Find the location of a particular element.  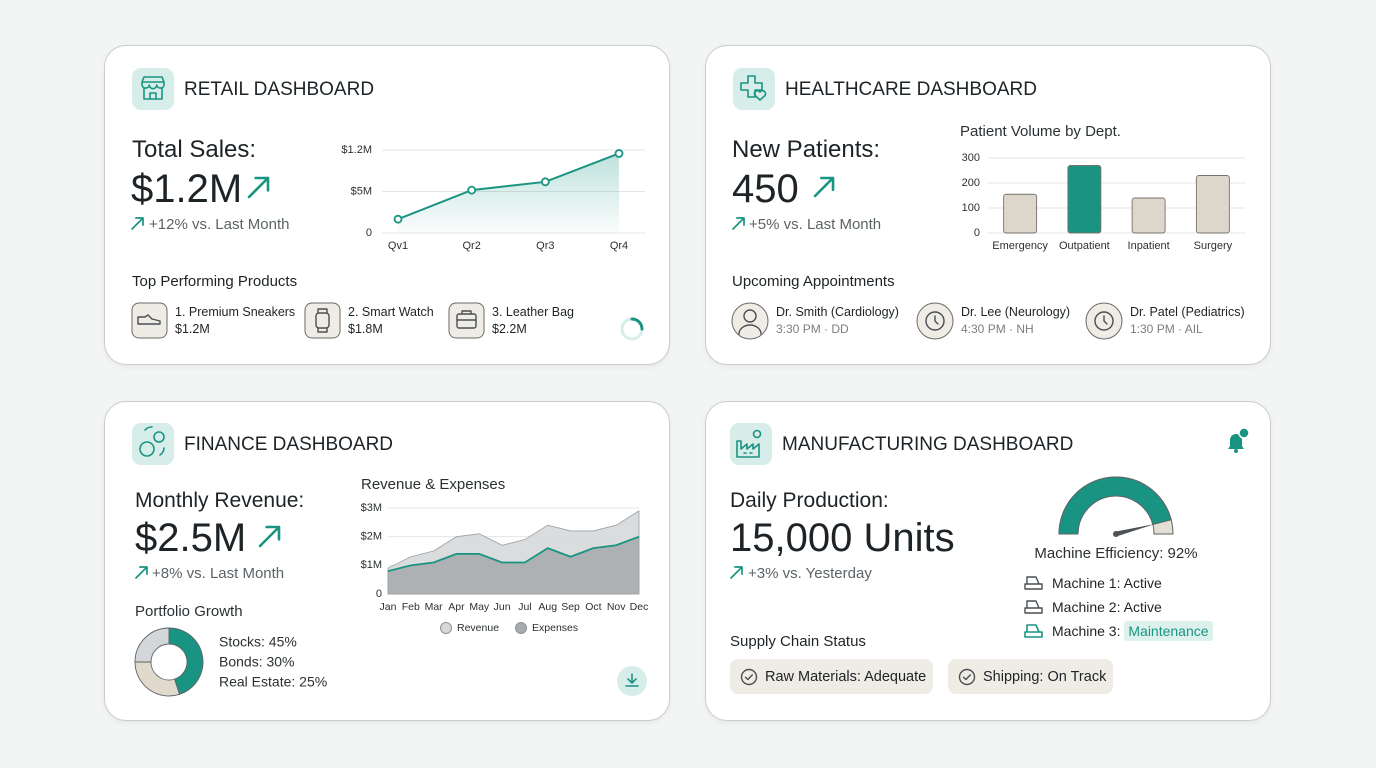

machine-state: Maintenance is located at coordinates (1168, 631).